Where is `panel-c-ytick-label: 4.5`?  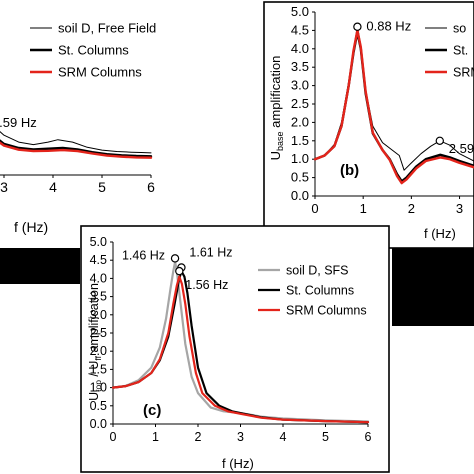 panel-c-ytick-label: 4.5 is located at coordinates (98, 260).